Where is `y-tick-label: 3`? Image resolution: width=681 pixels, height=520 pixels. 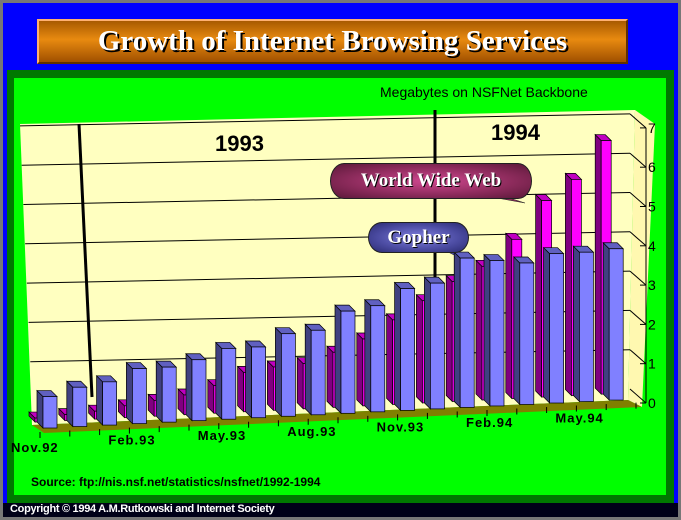 y-tick-label: 3 is located at coordinates (652, 285).